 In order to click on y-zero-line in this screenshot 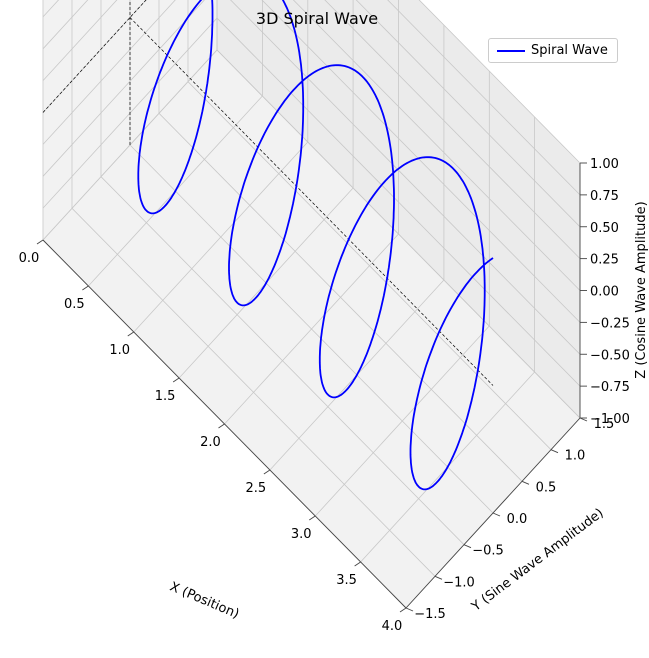, I will do `click(94, 56)`.